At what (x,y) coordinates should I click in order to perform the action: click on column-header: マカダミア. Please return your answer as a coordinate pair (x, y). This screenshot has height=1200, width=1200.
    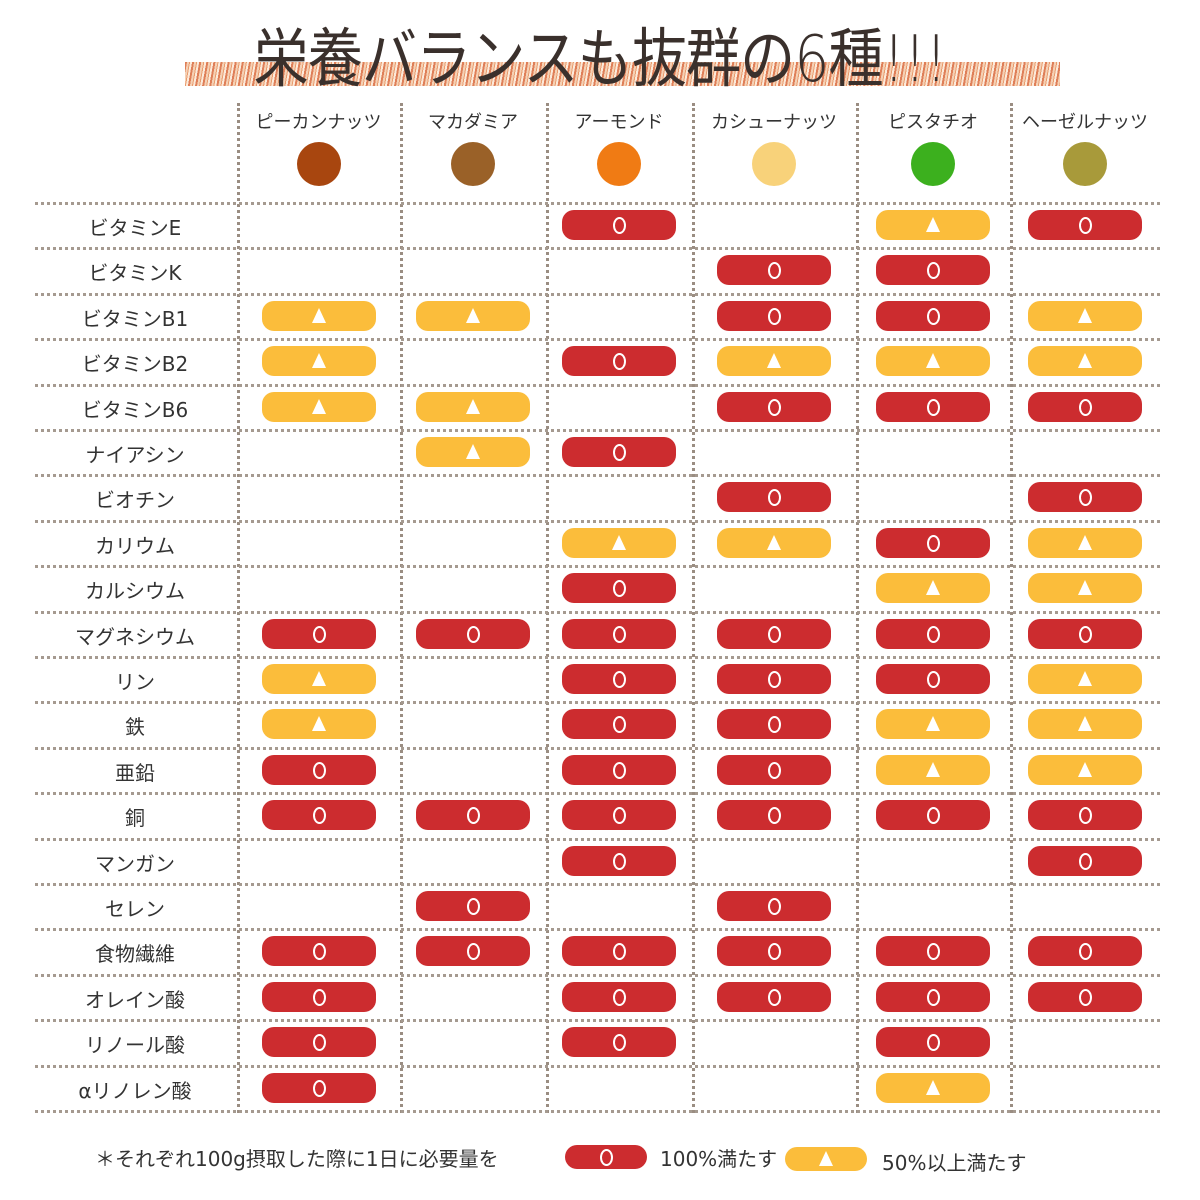
    Looking at the image, I should click on (473, 122).